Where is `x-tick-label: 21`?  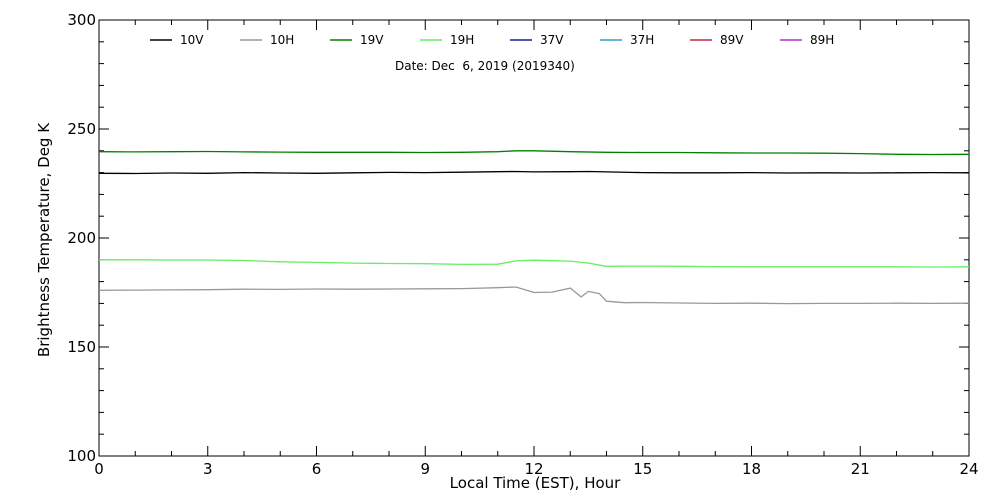 x-tick-label: 21 is located at coordinates (860, 469).